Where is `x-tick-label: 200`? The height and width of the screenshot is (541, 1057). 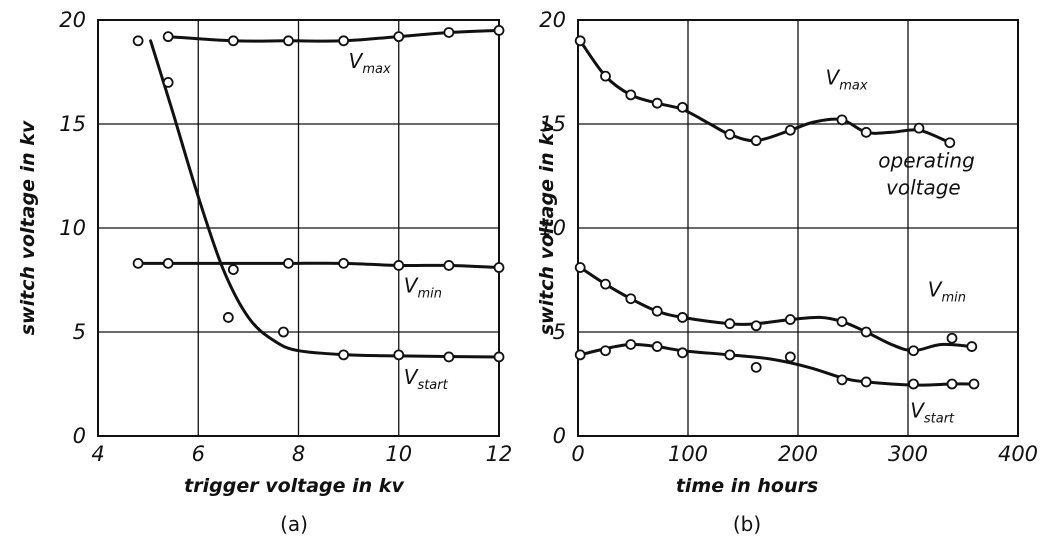
x-tick-label: 200 is located at coordinates (798, 454).